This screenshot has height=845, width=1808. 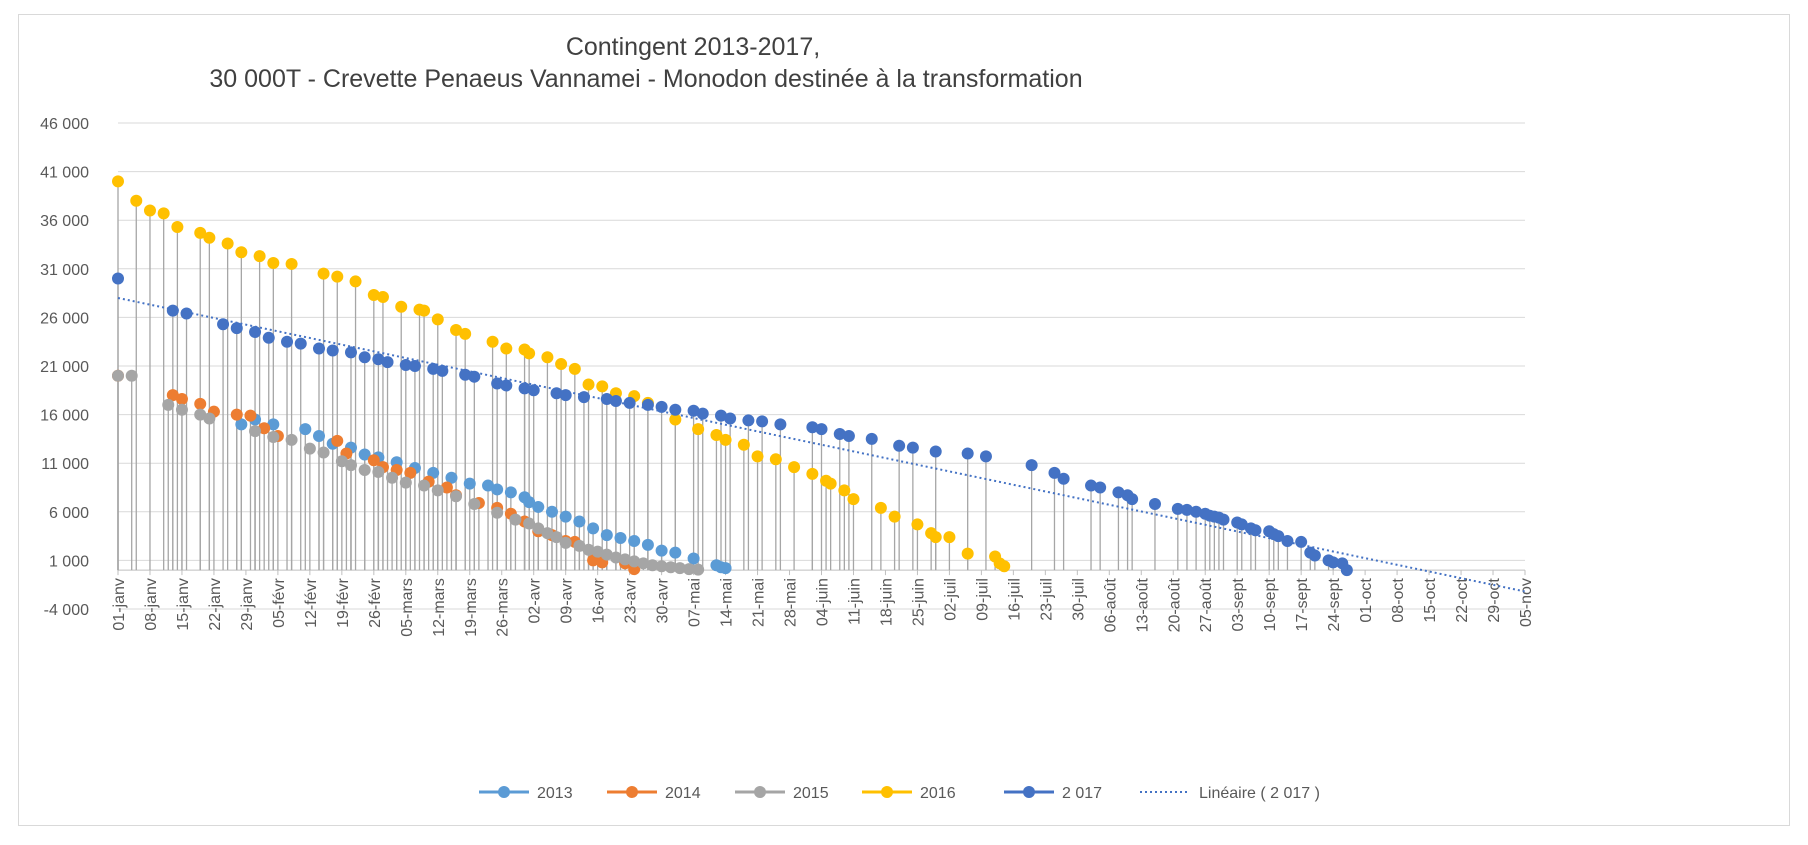 I want to click on x-tick-label: 15-janv, so click(x=183, y=604).